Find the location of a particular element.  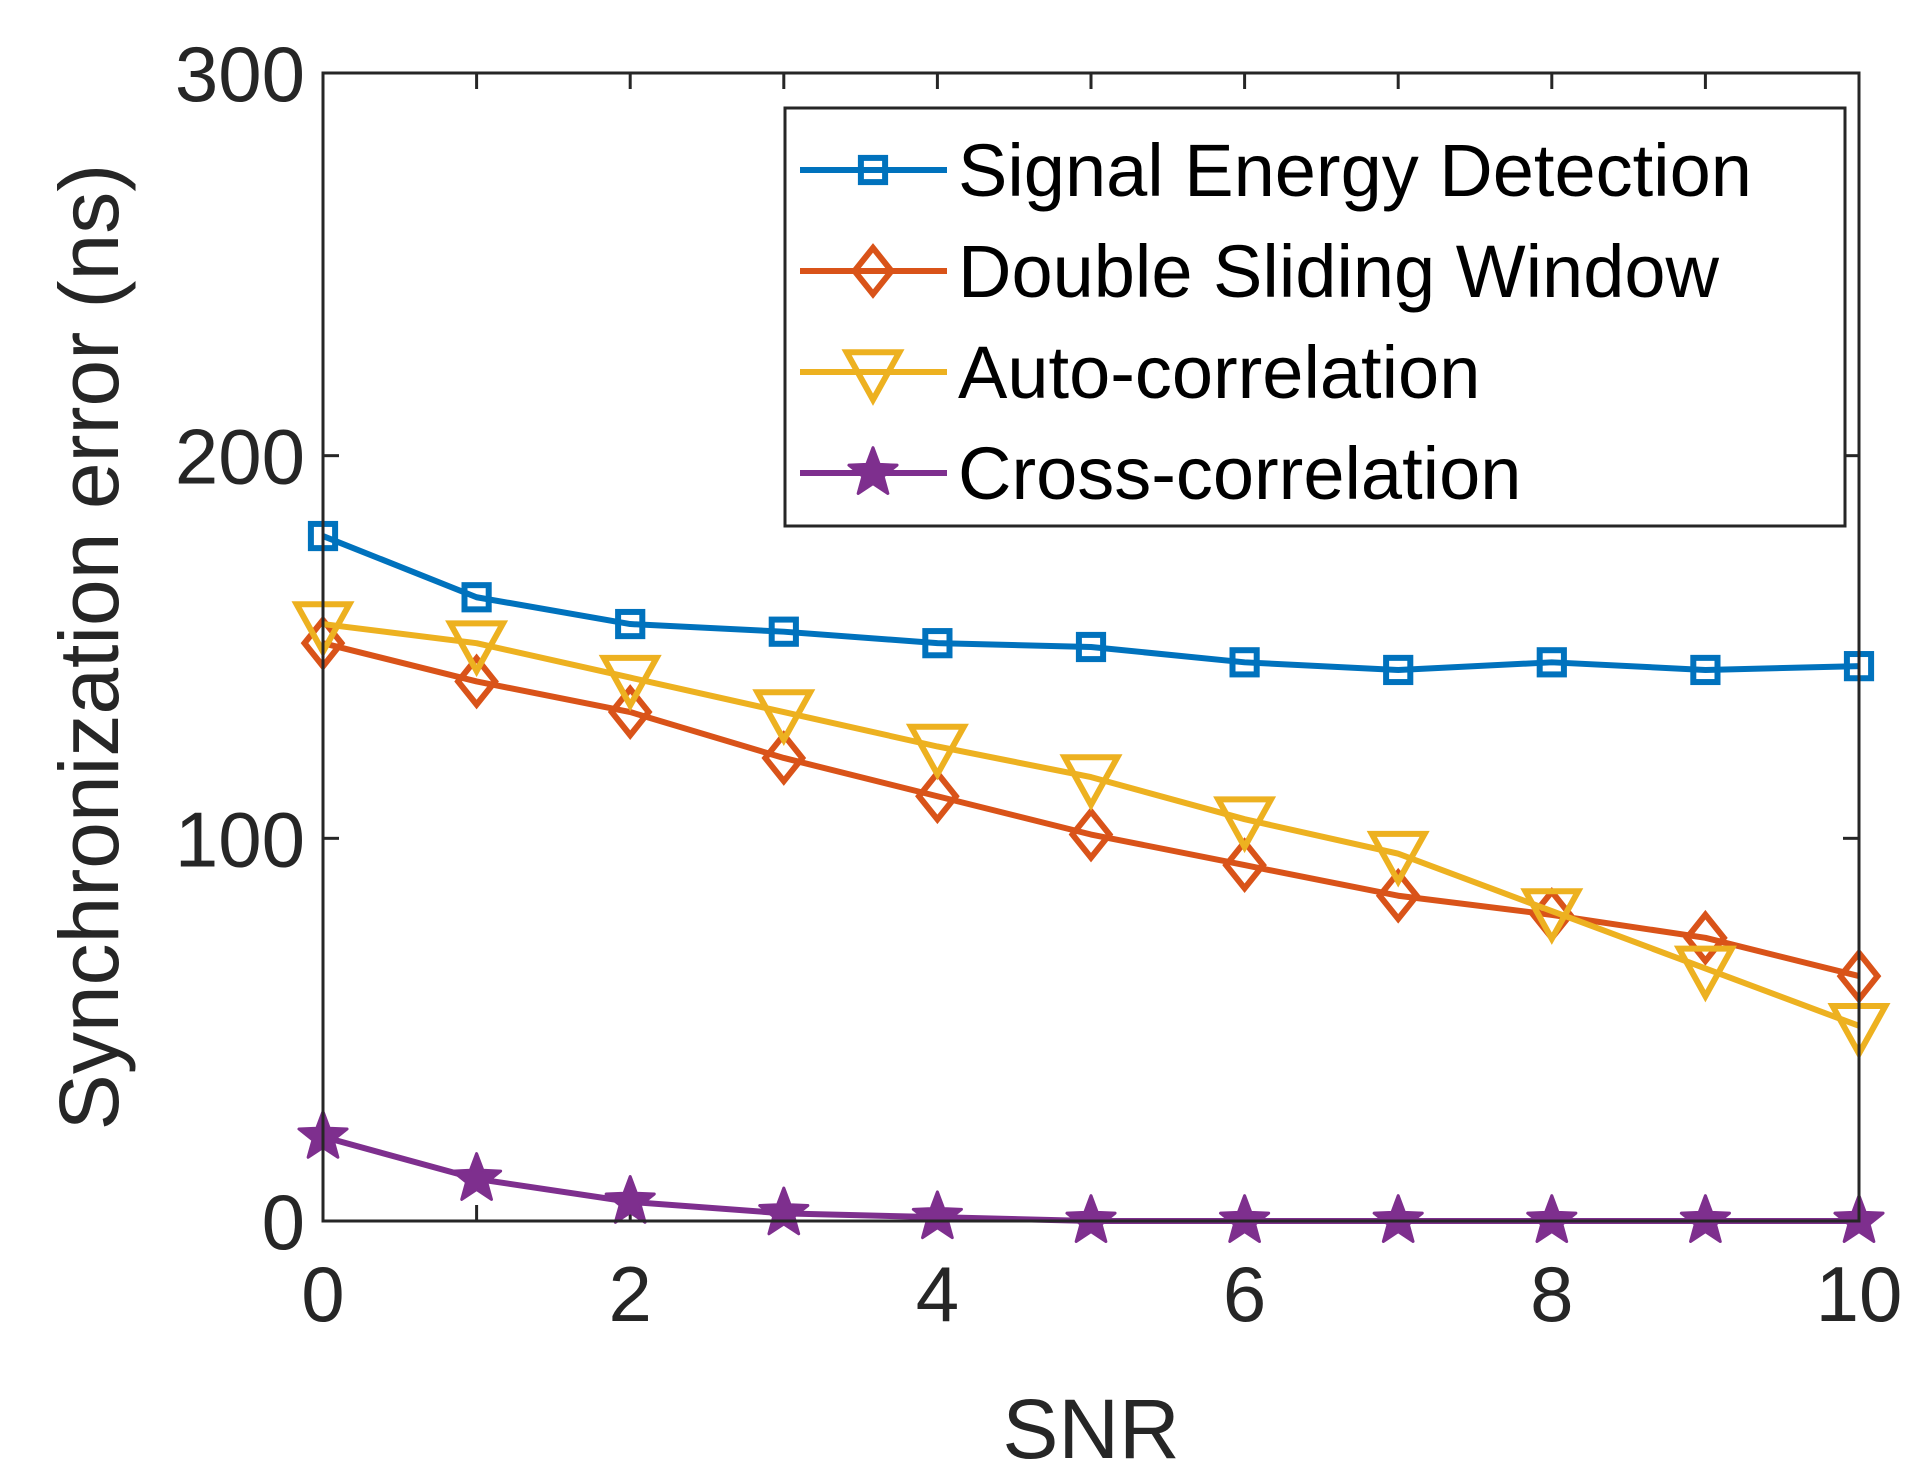

legend-item: Cross-correlation is located at coordinates (1160, 473).